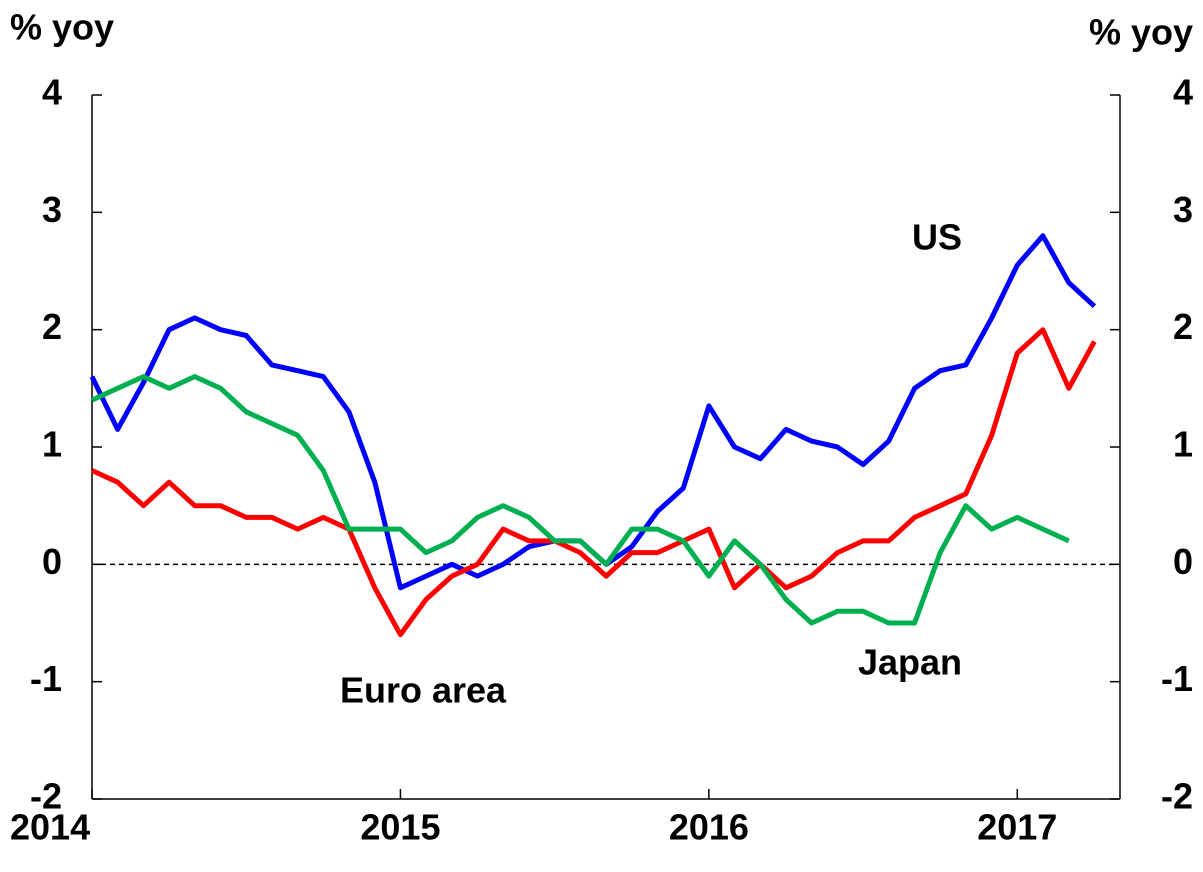  Describe the element at coordinates (1183, 209) in the screenshot. I see `y2-tick-label: 3` at that location.